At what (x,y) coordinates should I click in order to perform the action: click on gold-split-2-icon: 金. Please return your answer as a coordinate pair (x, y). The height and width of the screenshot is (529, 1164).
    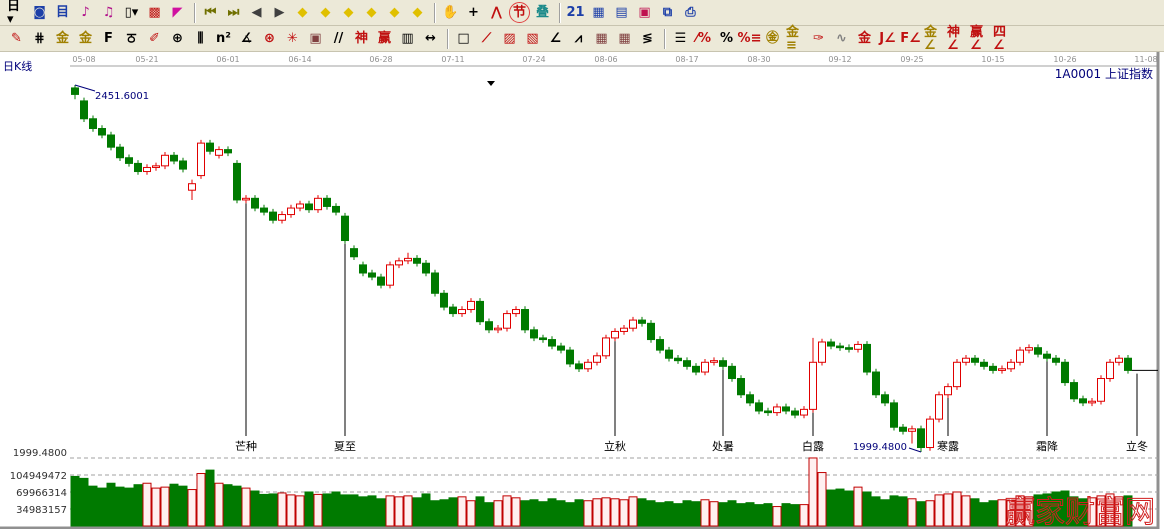
    Looking at the image, I should click on (85, 38).